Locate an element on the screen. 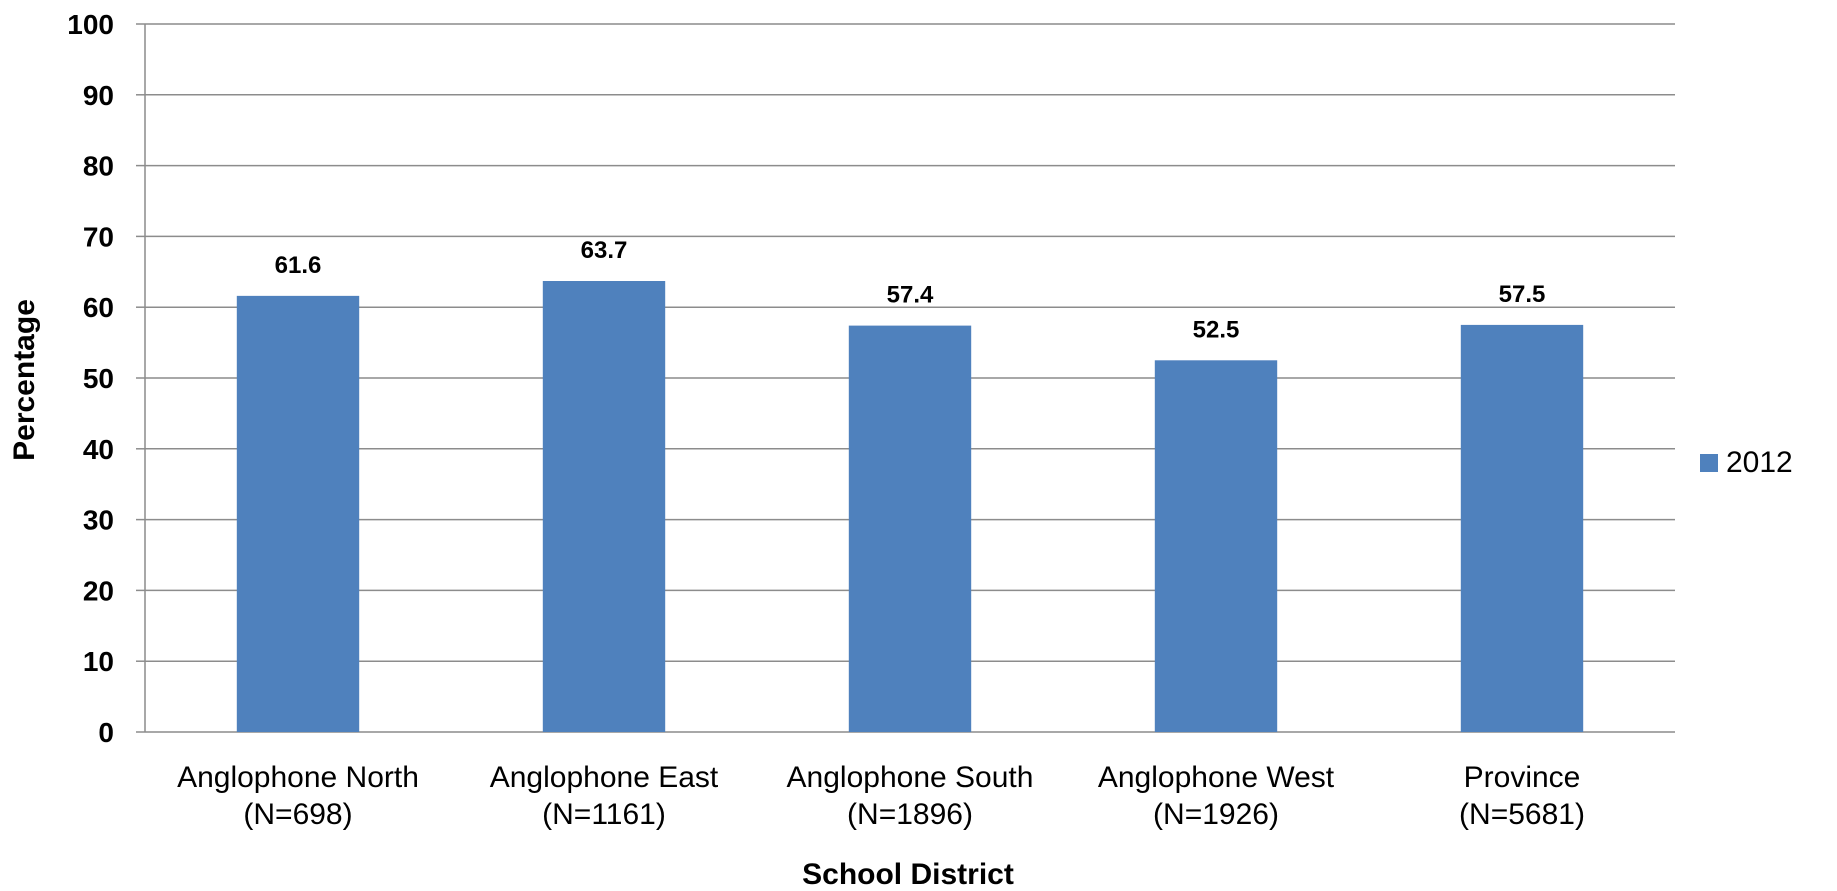  x-tick-label: Anglophone East (N=1161) is located at coordinates (604, 796).